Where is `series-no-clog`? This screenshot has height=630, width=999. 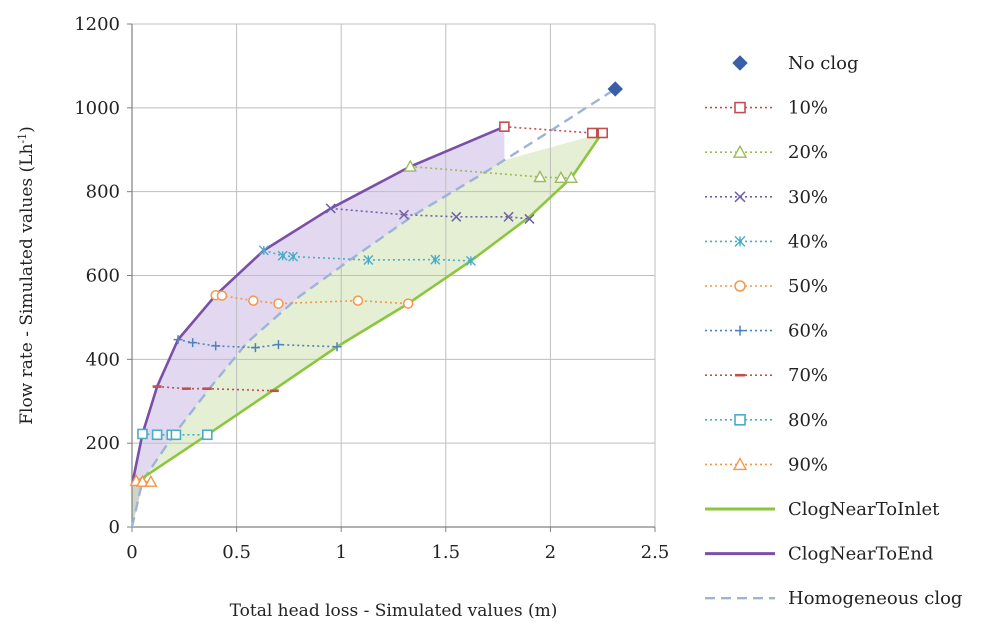
series-no-clog is located at coordinates (615, 89).